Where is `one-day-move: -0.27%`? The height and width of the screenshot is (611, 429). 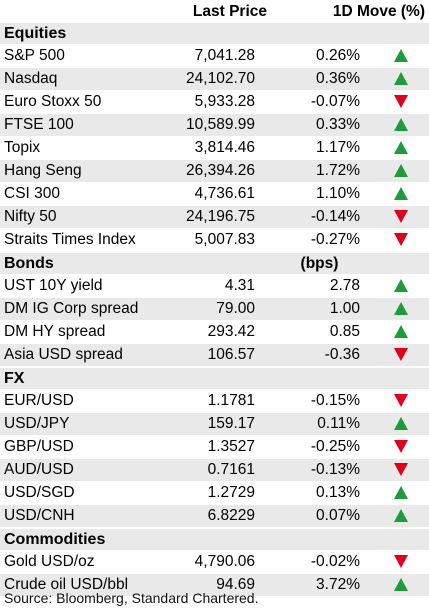 one-day-move: -0.27% is located at coordinates (319, 240).